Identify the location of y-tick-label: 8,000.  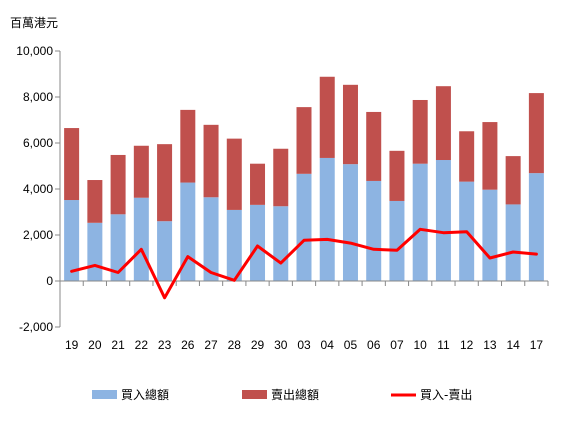
(38, 97).